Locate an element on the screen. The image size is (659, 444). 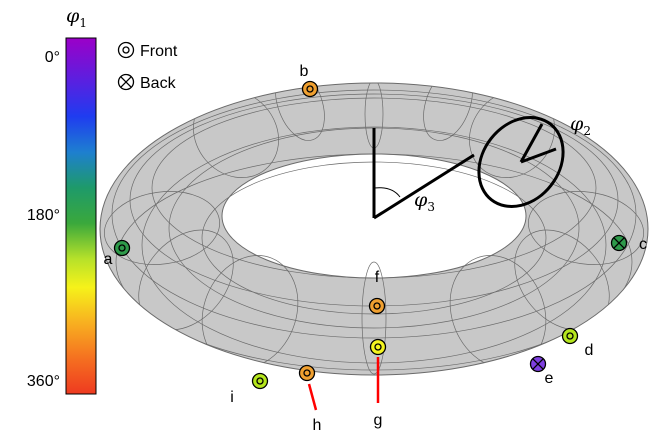
phi2-label: φ2 is located at coordinates (580, 125).